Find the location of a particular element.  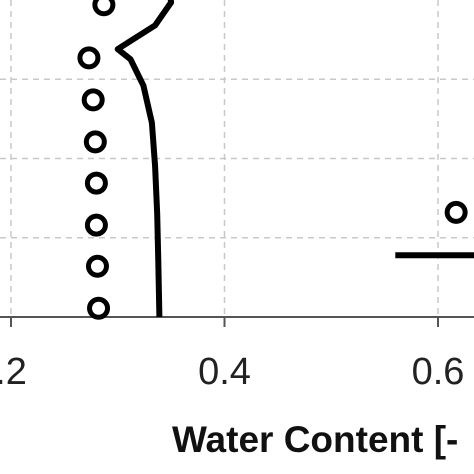

x-tick-label: .2 is located at coordinates (13, 372).